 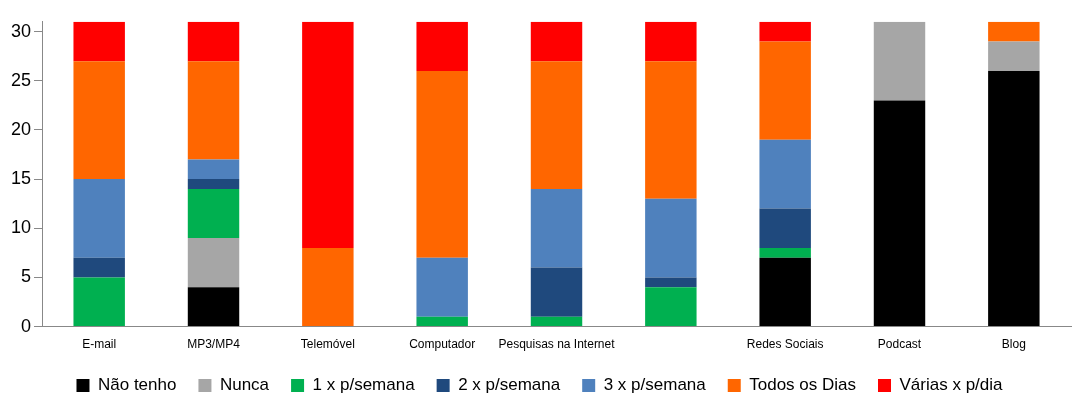 What do you see at coordinates (1013, 344) in the screenshot?
I see `x-tick-label: Blog` at bounding box center [1013, 344].